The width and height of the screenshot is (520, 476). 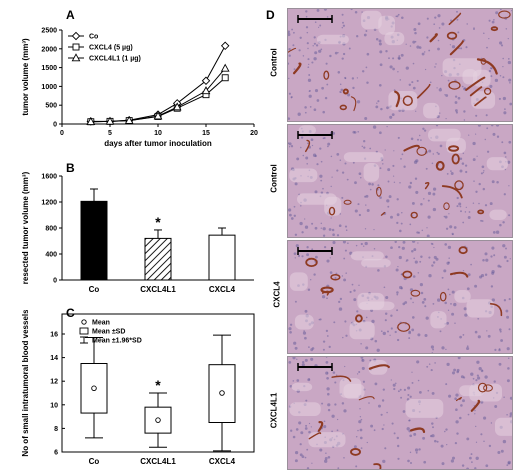 What do you see at coordinates (49, 203) in the screenshot?
I see `y-tick-label: 1200` at bounding box center [49, 203].